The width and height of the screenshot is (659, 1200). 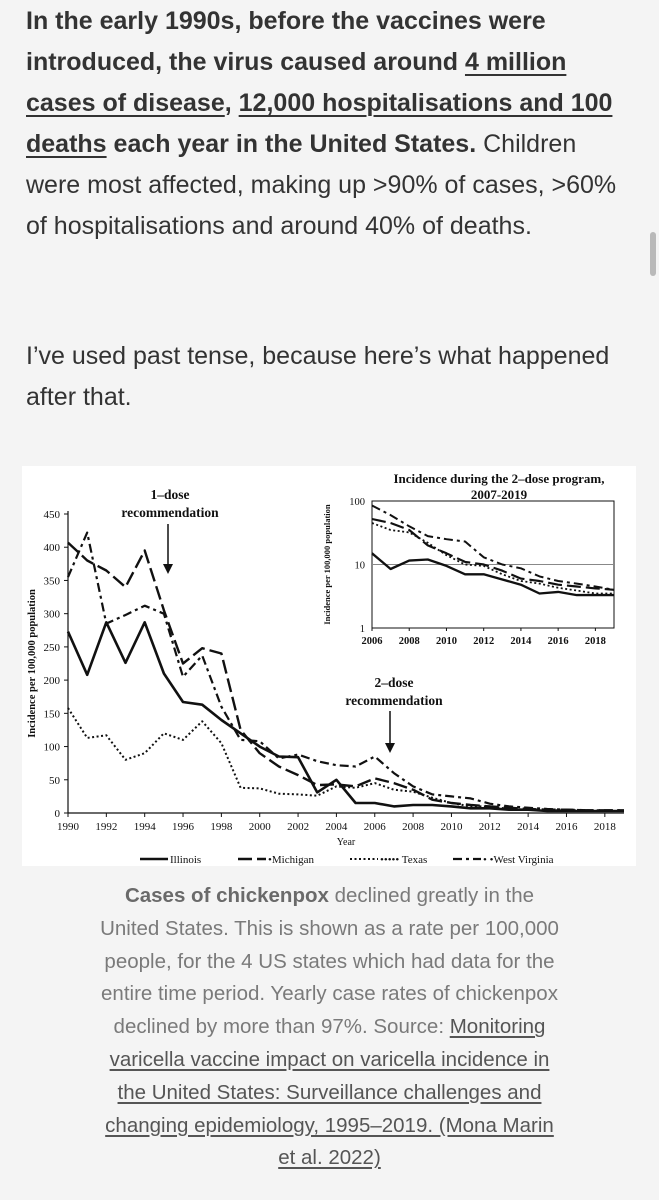 I want to click on inset-x-tick-label: 2010, so click(x=446, y=641).